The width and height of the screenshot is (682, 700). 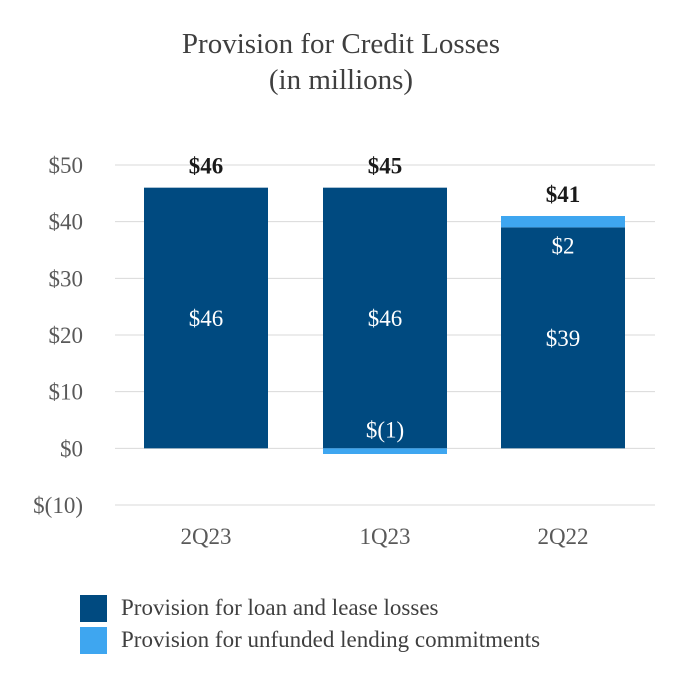 What do you see at coordinates (385, 166) in the screenshot?
I see `total-label: $45` at bounding box center [385, 166].